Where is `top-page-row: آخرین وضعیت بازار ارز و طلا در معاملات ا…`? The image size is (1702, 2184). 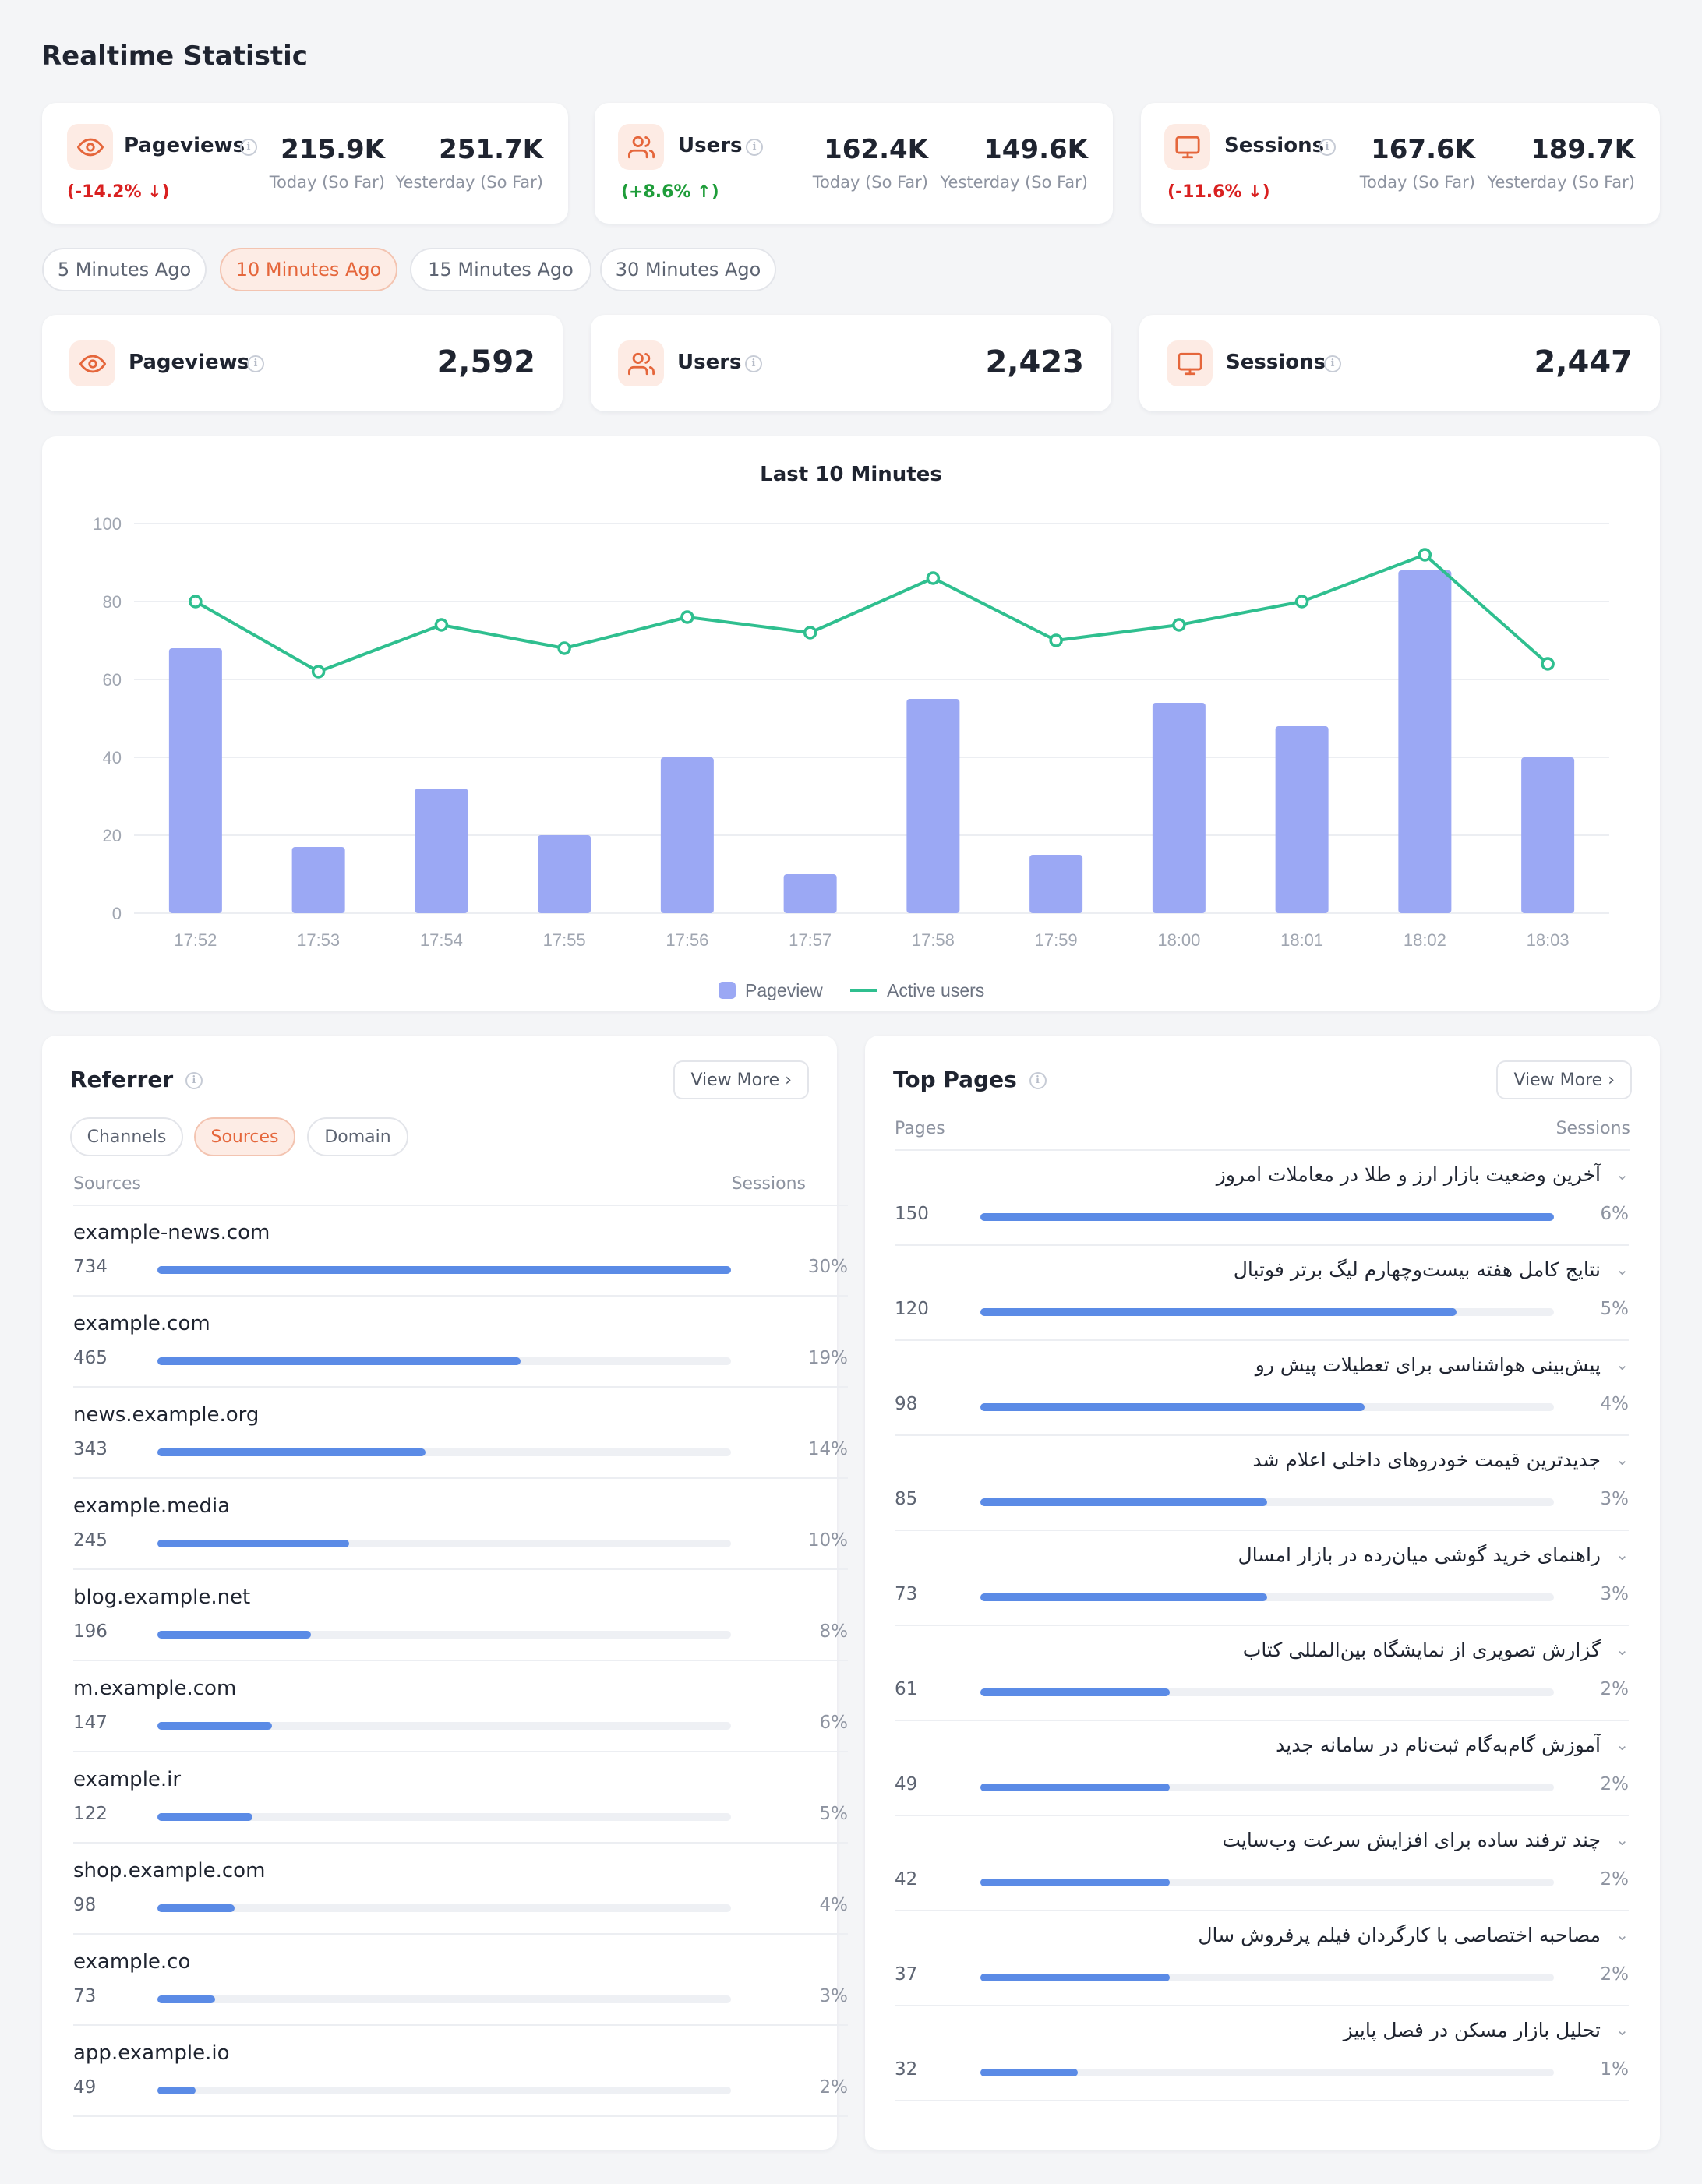
top-page-row: آخرین وضعیت بازار ارز و طلا در معاملات ا… is located at coordinates (1262, 1198).